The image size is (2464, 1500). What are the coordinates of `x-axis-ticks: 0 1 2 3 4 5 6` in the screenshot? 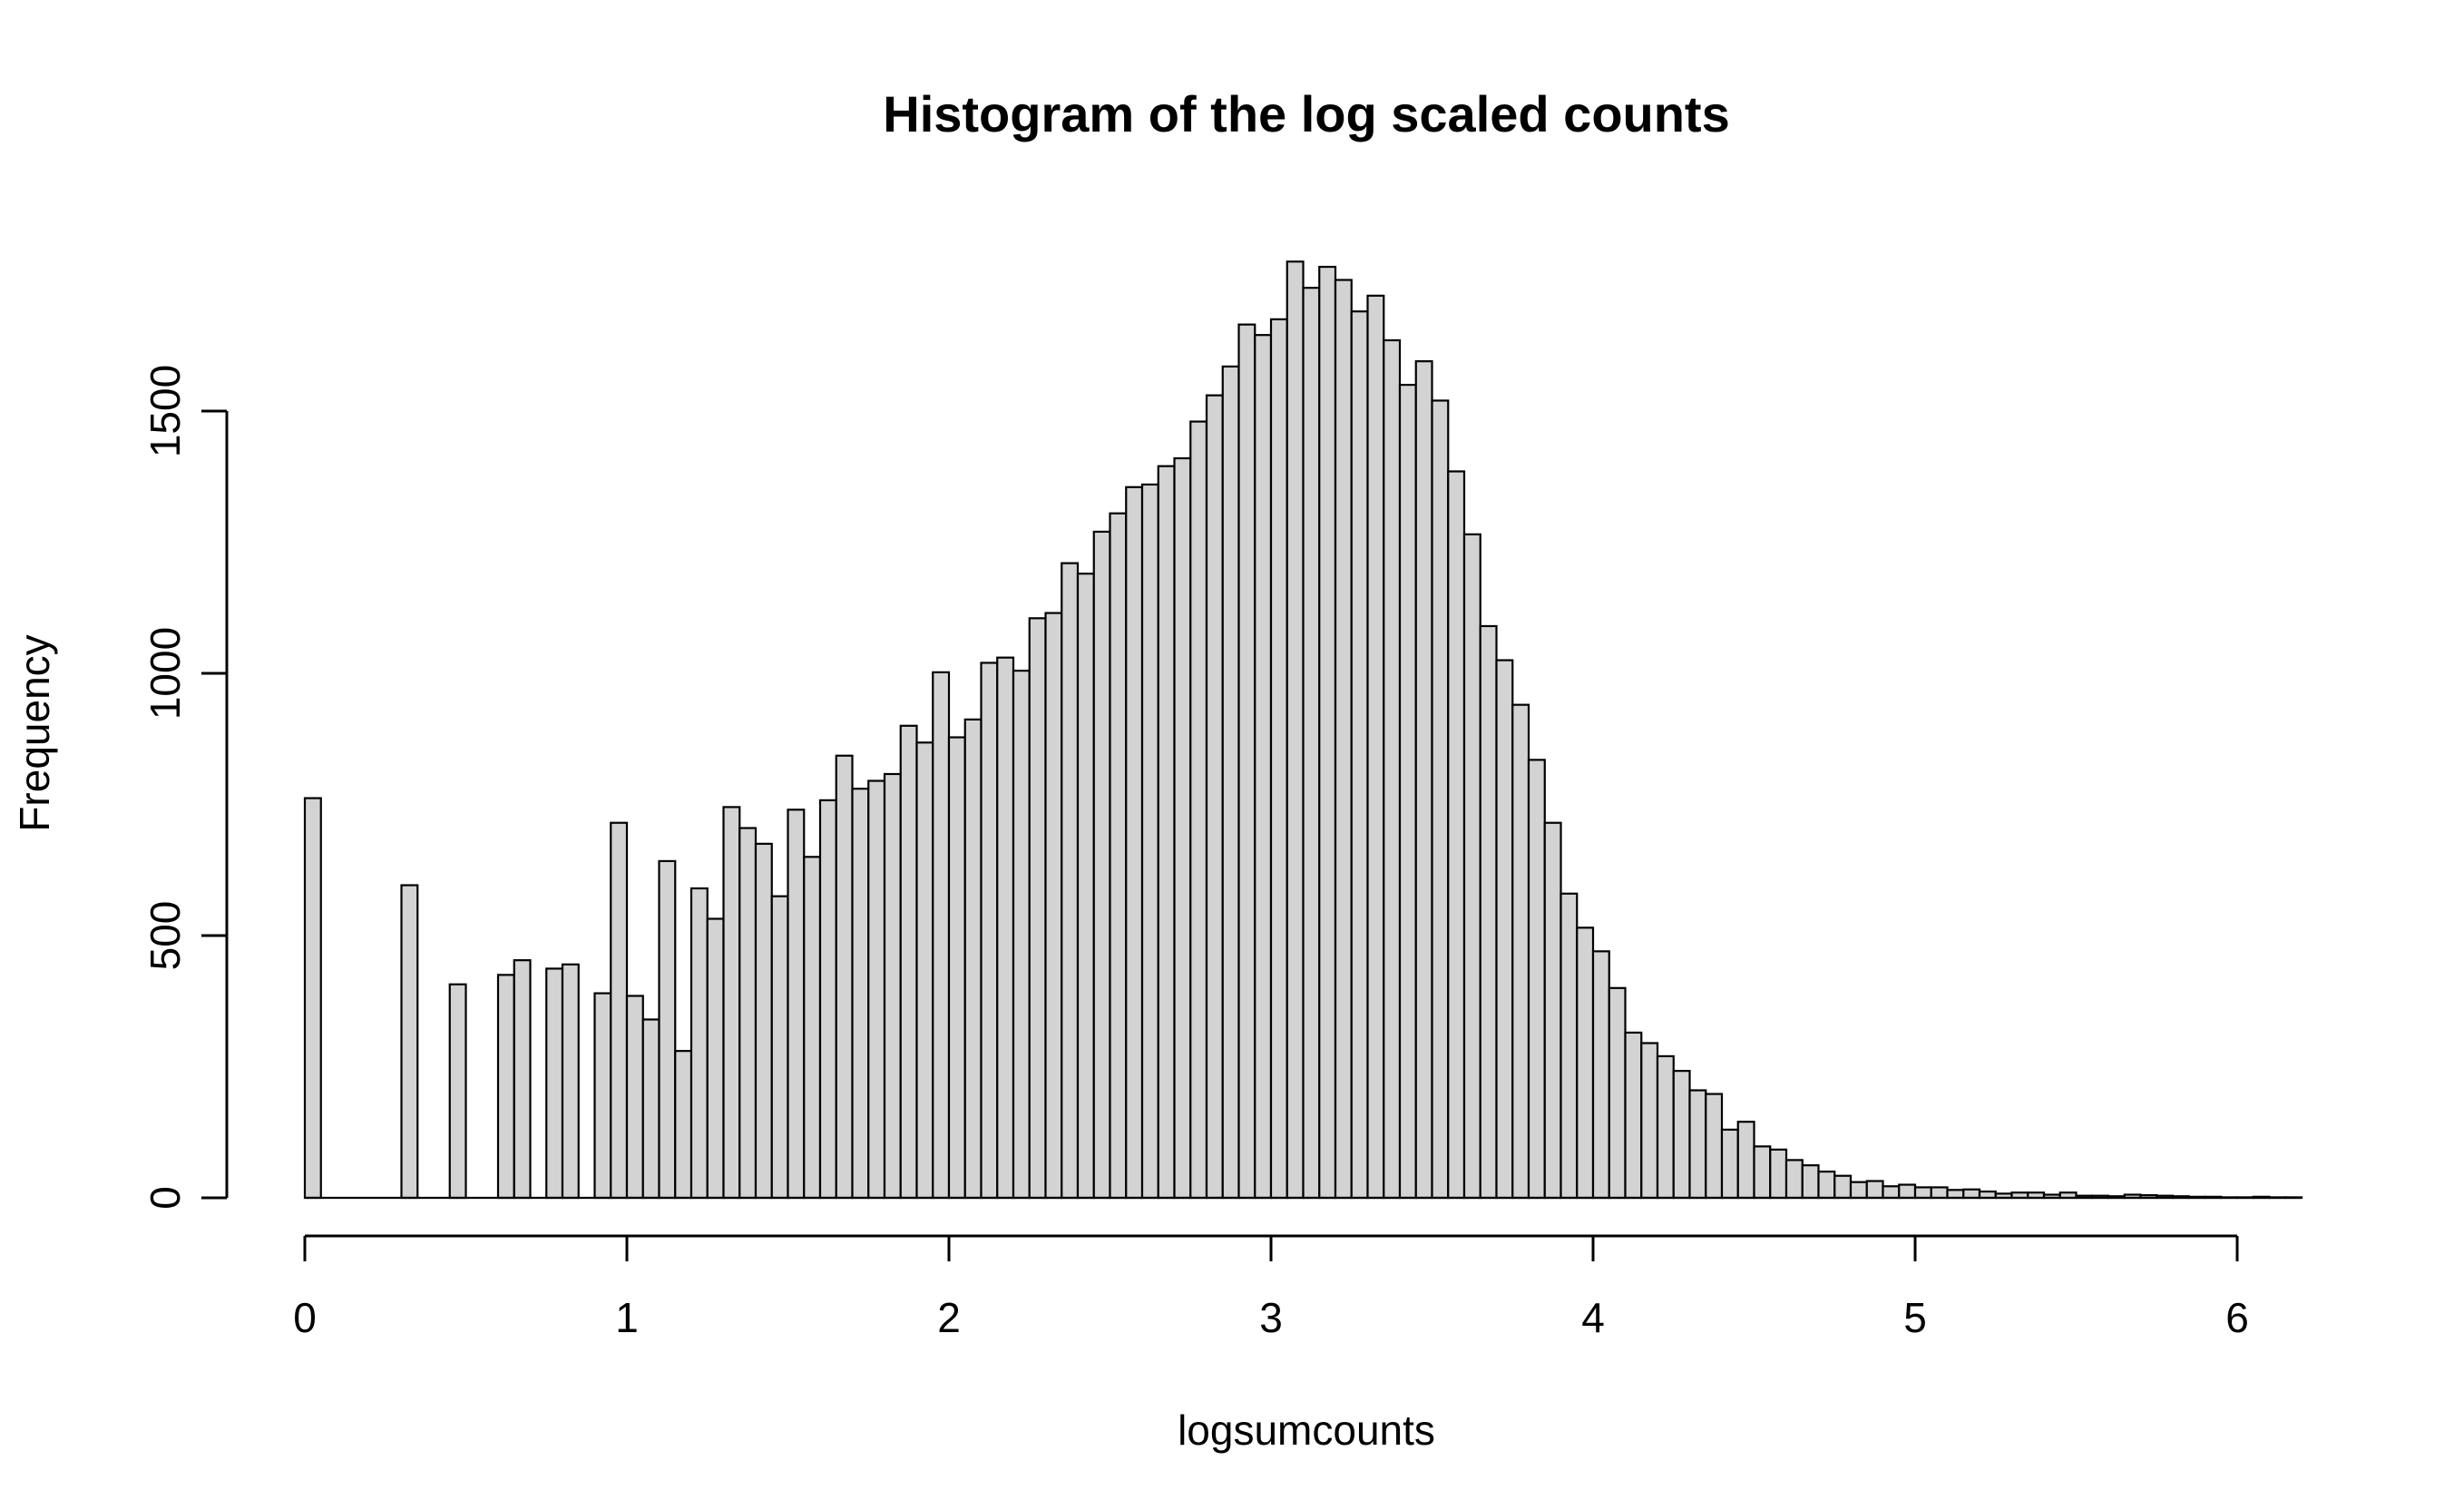 It's located at (1271, 1288).